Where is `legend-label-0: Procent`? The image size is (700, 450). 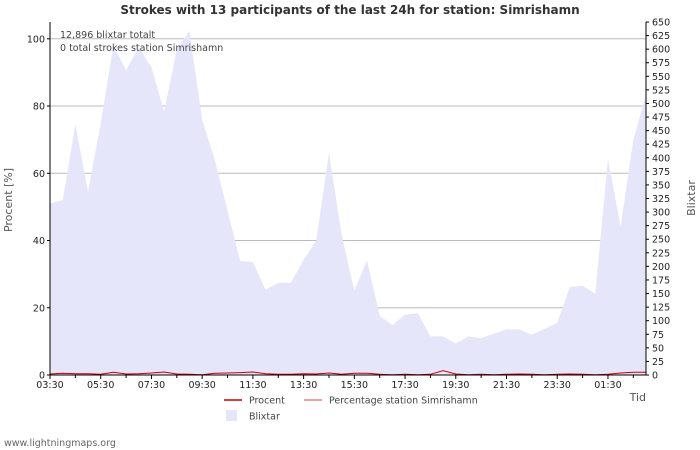 legend-label-0: Procent is located at coordinates (267, 401).